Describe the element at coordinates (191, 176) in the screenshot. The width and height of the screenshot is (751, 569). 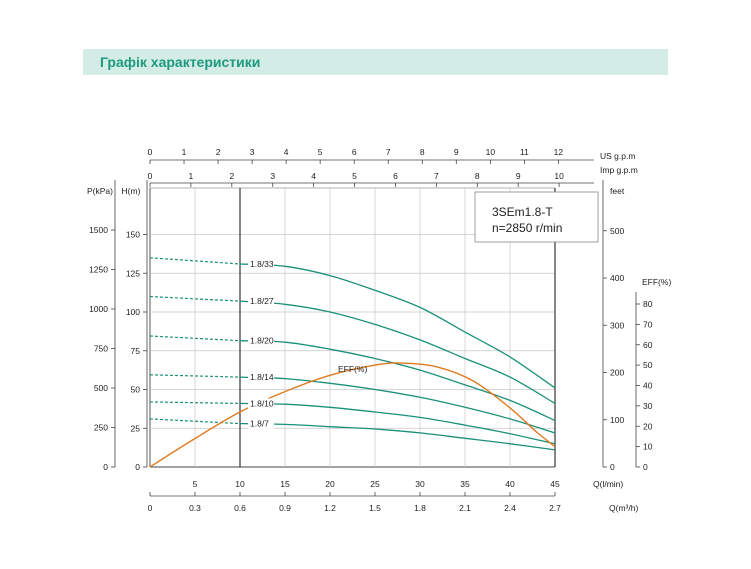
I see `tick-label-imp-gpm: 1` at that location.